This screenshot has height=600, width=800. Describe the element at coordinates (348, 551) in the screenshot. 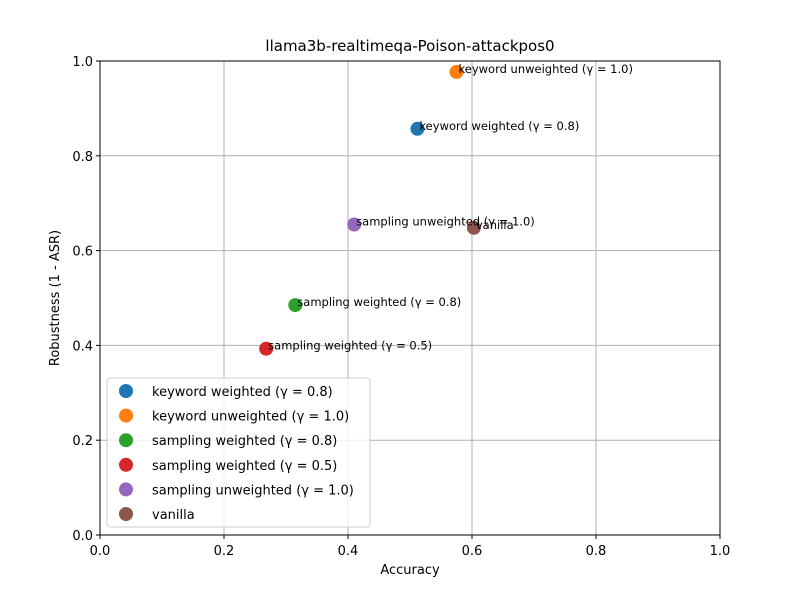

I see `x-tick-label: 0.4` at that location.